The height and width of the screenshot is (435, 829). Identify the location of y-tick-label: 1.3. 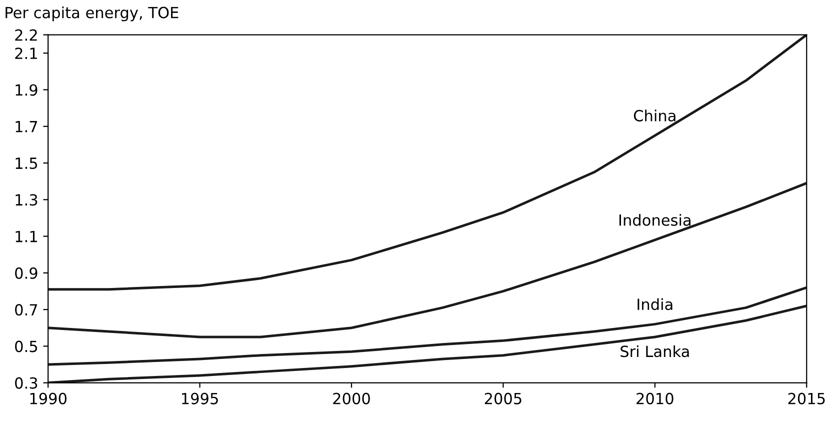
(27, 200).